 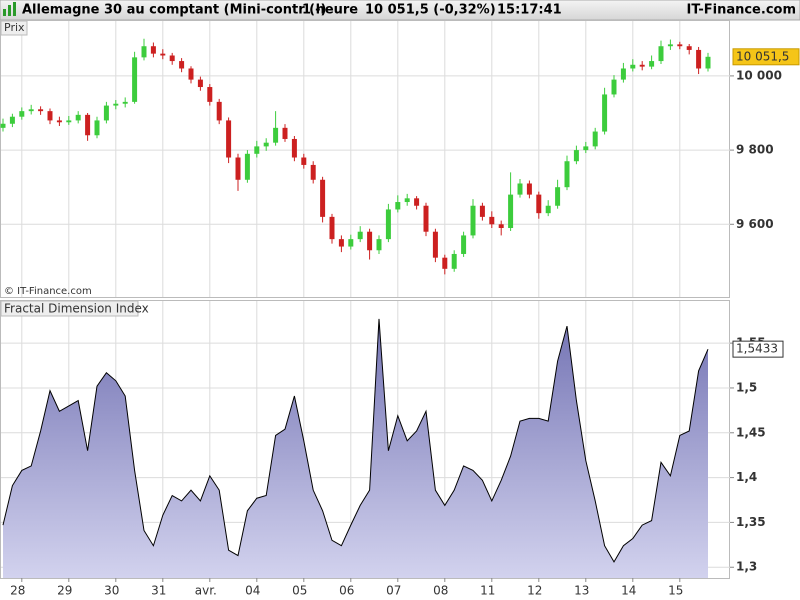 I want to click on x-tick-label: 11, so click(x=487, y=591).